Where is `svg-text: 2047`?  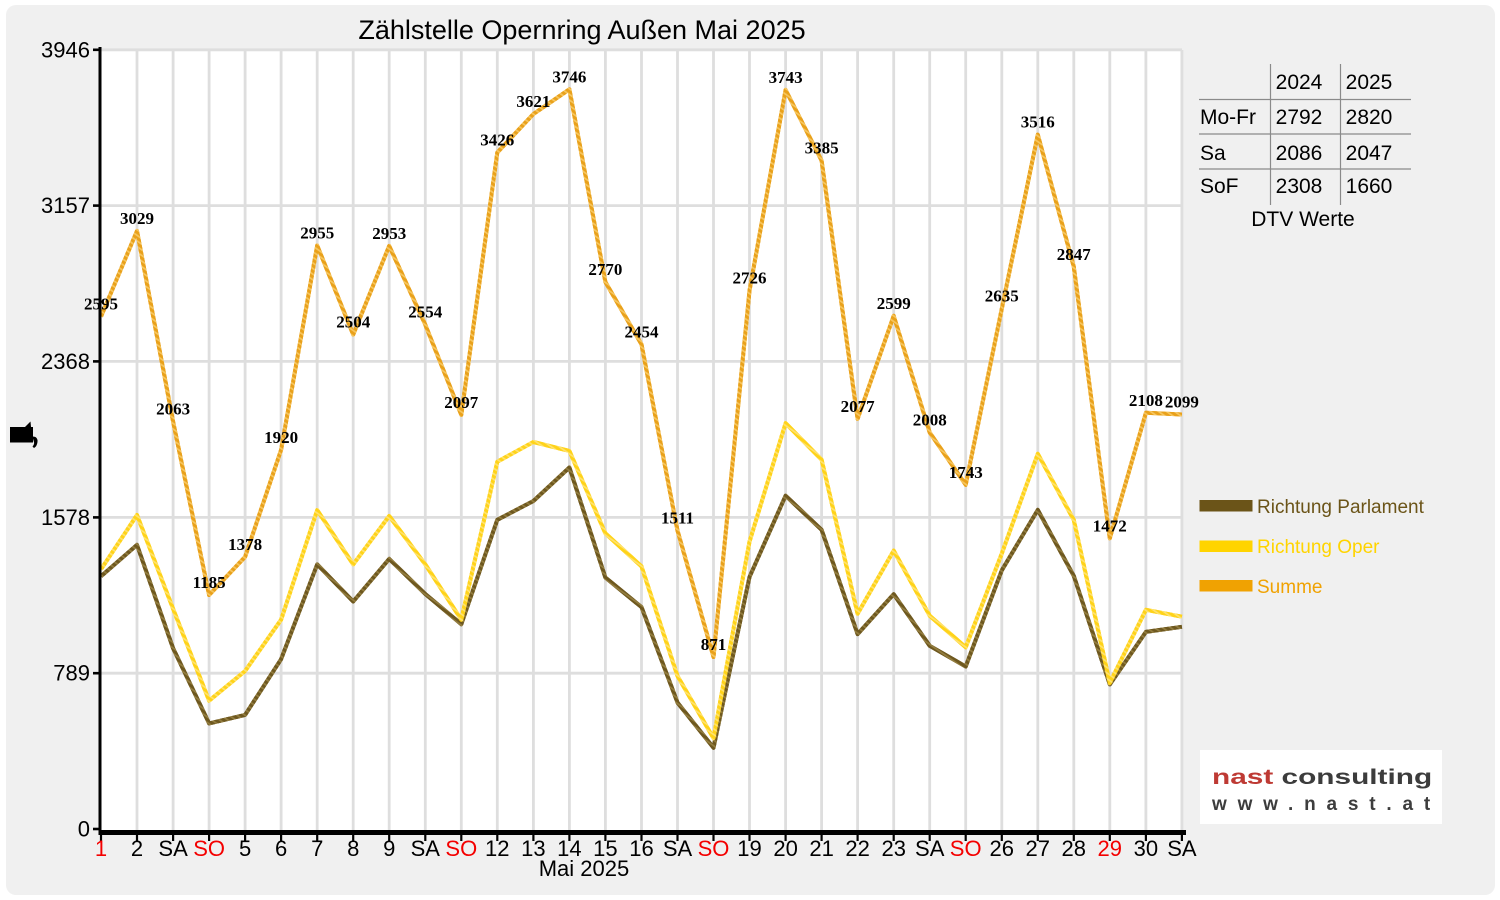 svg-text: 2047 is located at coordinates (1369, 153).